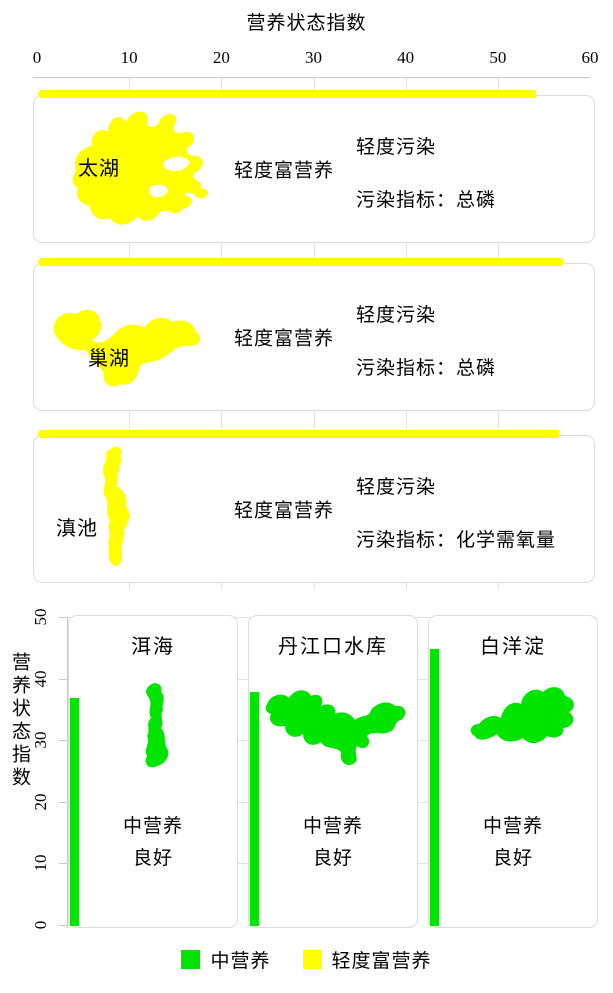 The image size is (613, 993). I want to click on taihu-pollution-block: 轻度污染 污染指标：总磷, so click(426, 172).